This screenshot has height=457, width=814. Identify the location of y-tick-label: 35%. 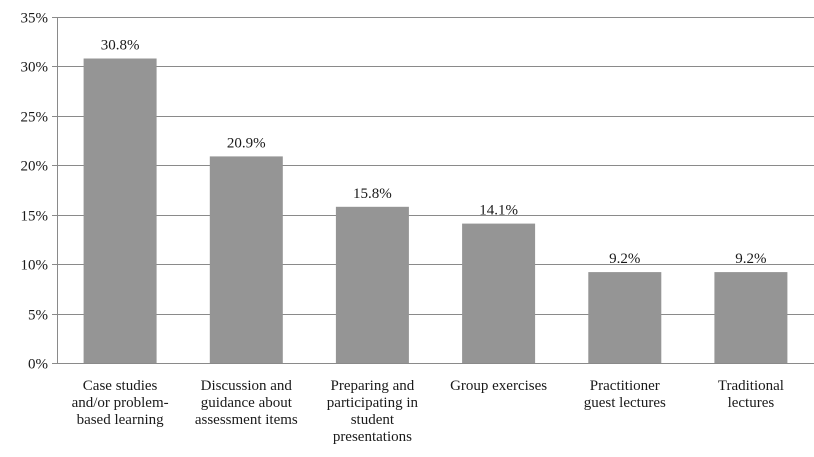
(35, 19).